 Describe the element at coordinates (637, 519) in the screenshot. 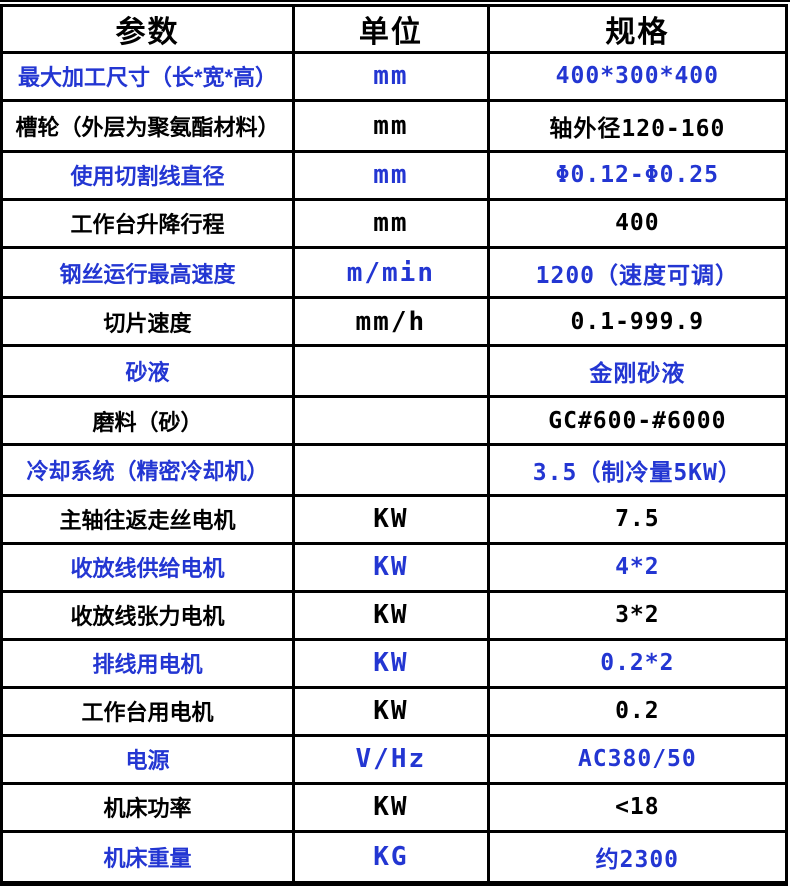

I see `spec-cell: 7.5` at that location.